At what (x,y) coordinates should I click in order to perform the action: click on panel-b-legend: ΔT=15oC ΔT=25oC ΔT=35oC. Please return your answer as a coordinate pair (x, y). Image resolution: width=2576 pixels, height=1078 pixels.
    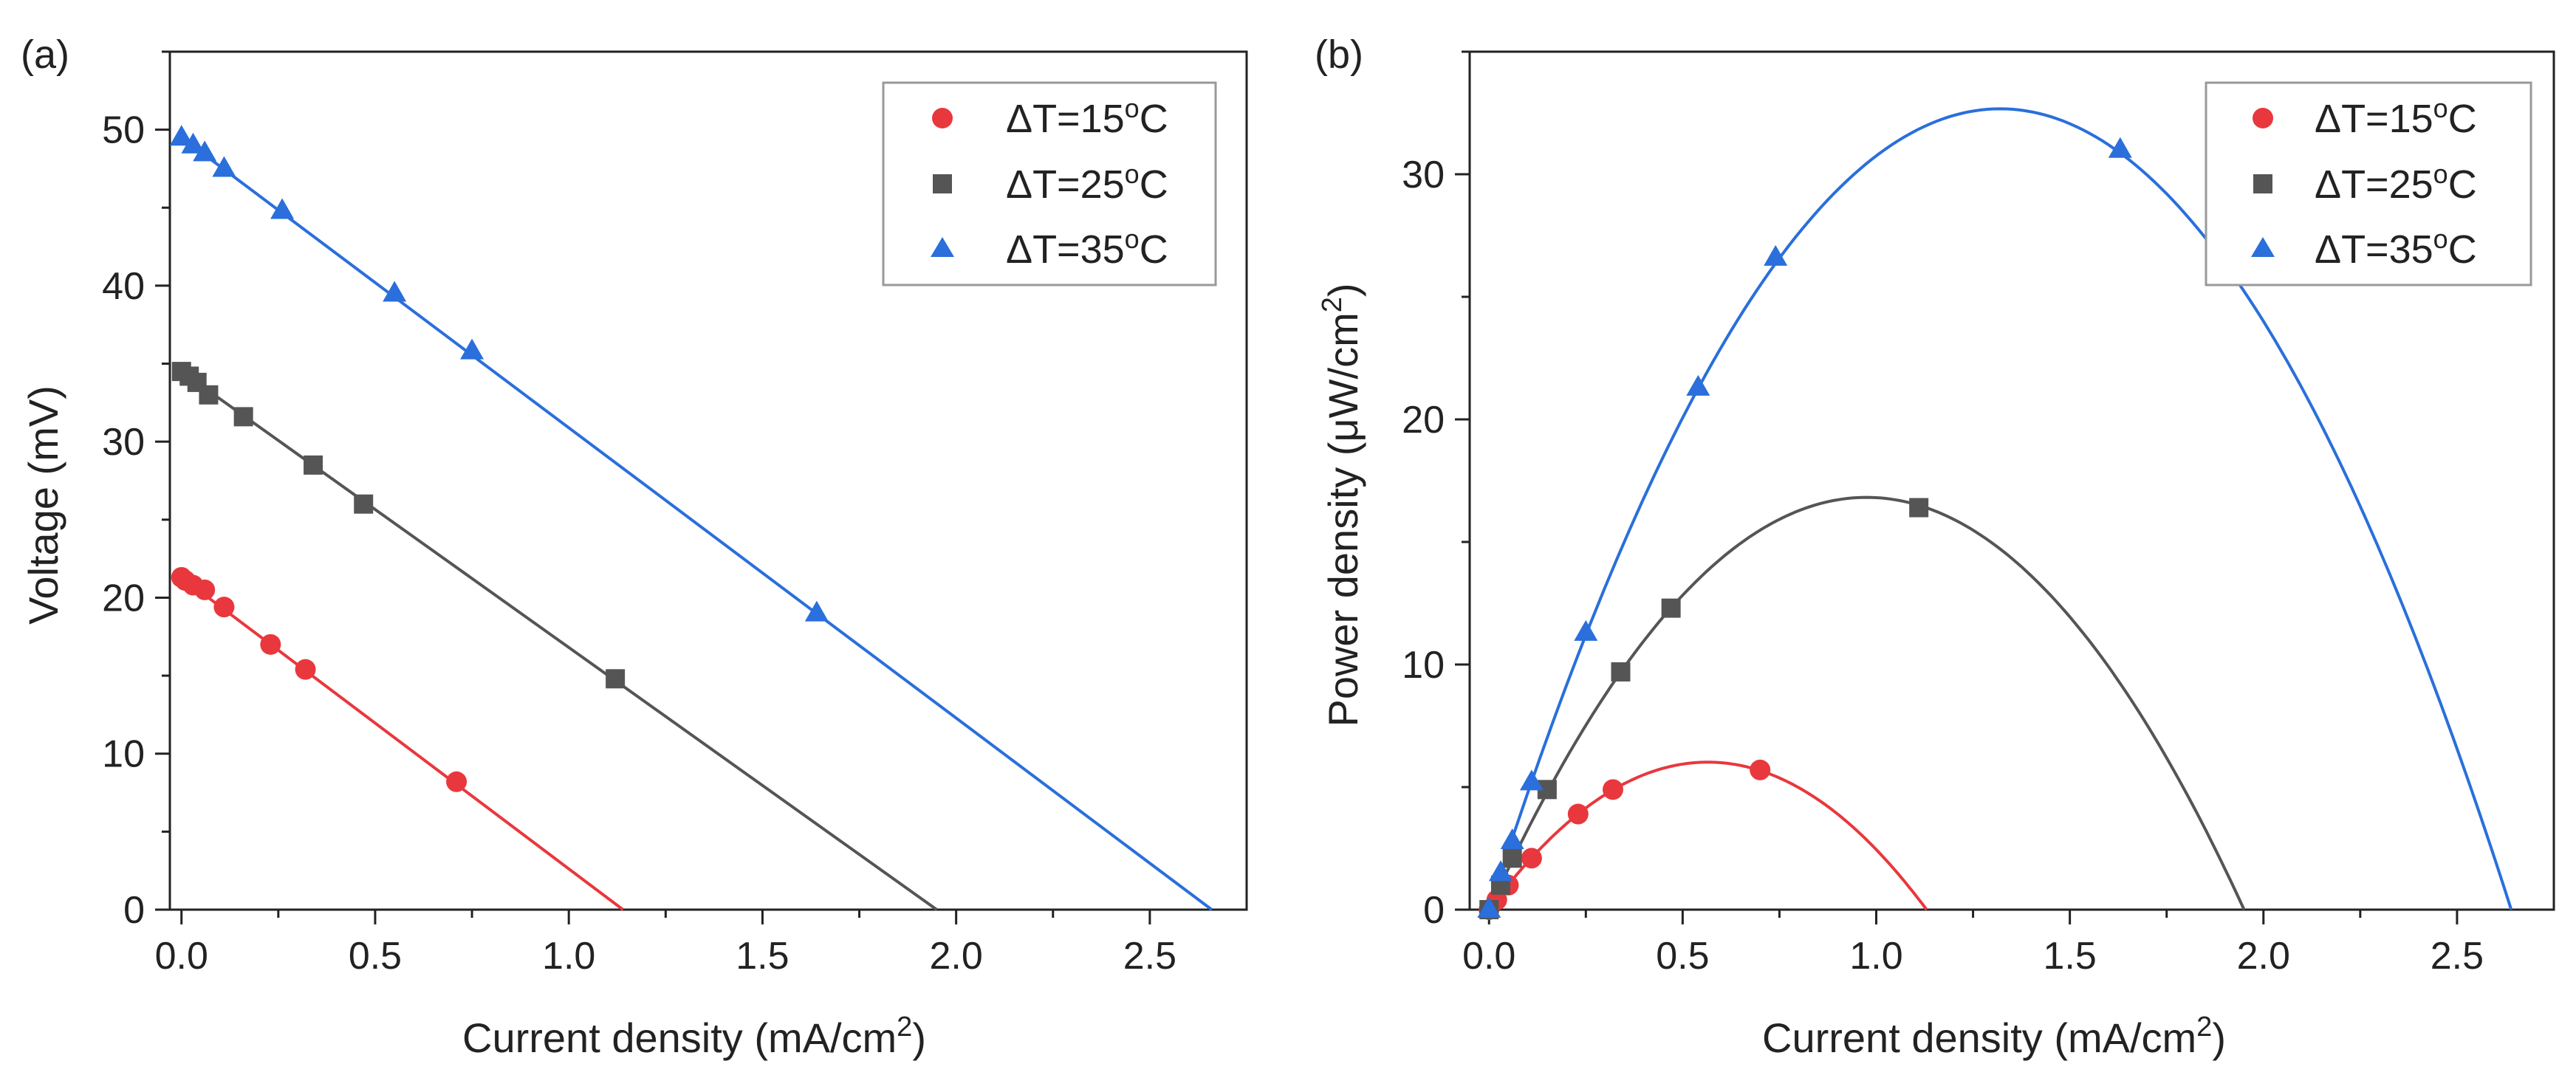
    Looking at the image, I should click on (2368, 184).